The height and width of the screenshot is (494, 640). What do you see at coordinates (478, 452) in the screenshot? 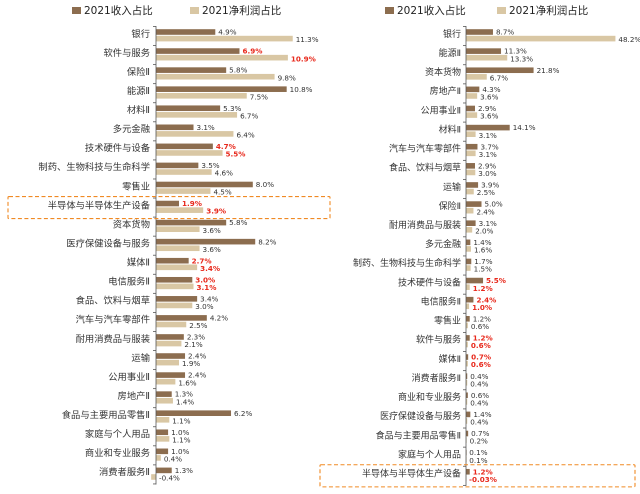
I see `revenue-value-label: 0.1%` at bounding box center [478, 452].